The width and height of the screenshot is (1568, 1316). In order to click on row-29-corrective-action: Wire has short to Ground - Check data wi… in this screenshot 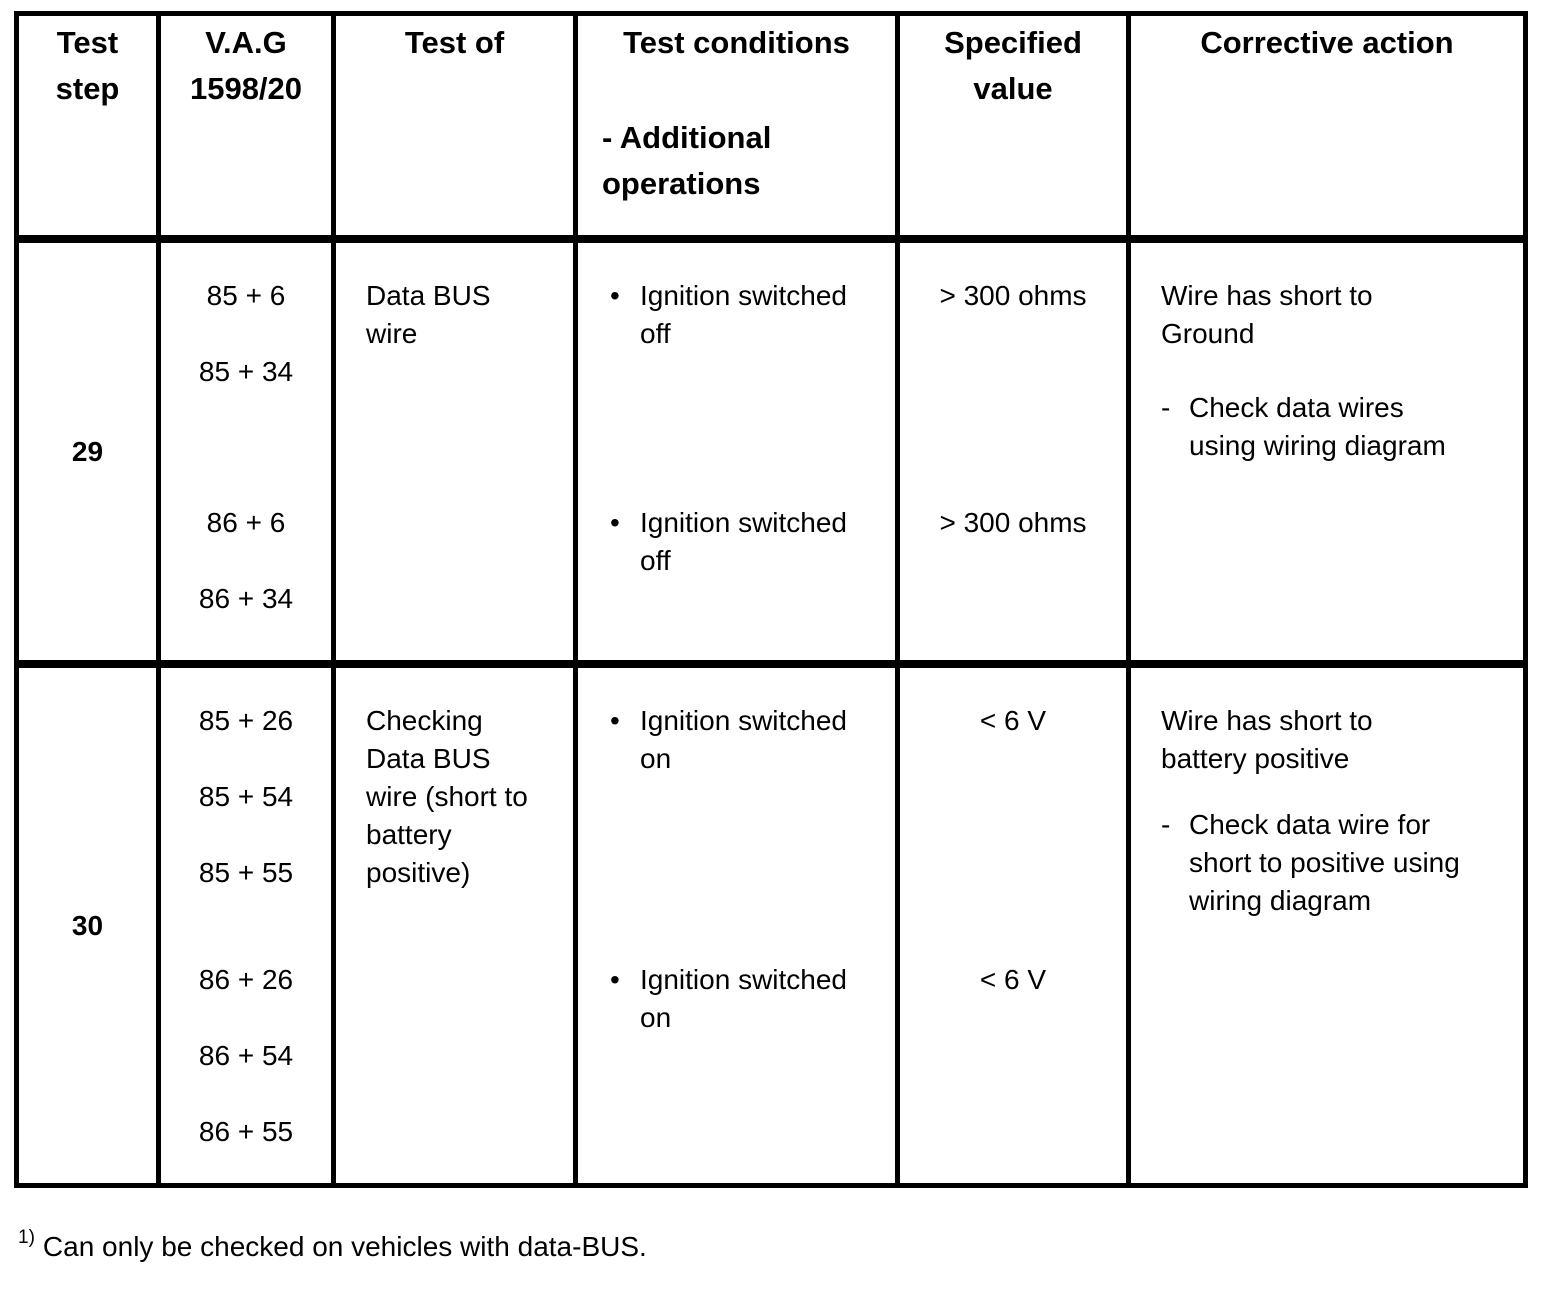, I will do `click(1327, 451)`.